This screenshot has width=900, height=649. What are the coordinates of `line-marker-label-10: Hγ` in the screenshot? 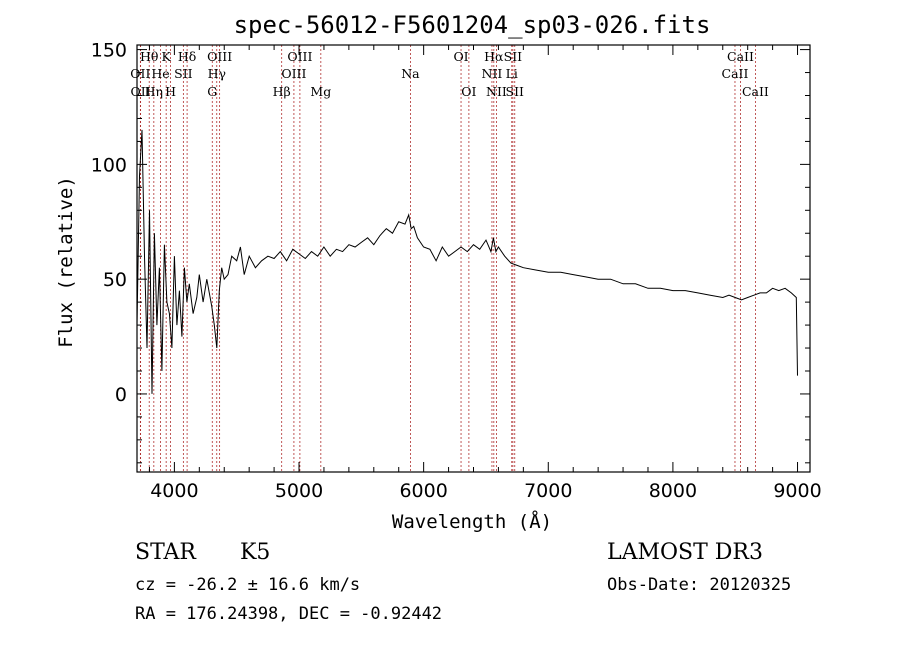 It's located at (217, 73).